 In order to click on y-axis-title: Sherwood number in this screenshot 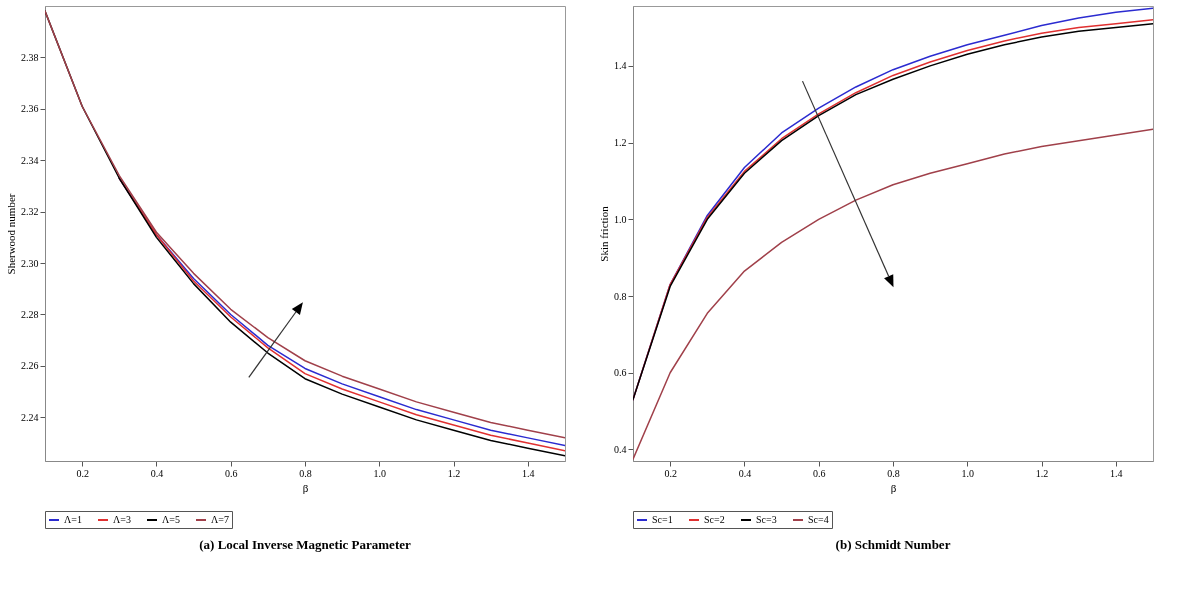, I will do `click(11, 234)`.